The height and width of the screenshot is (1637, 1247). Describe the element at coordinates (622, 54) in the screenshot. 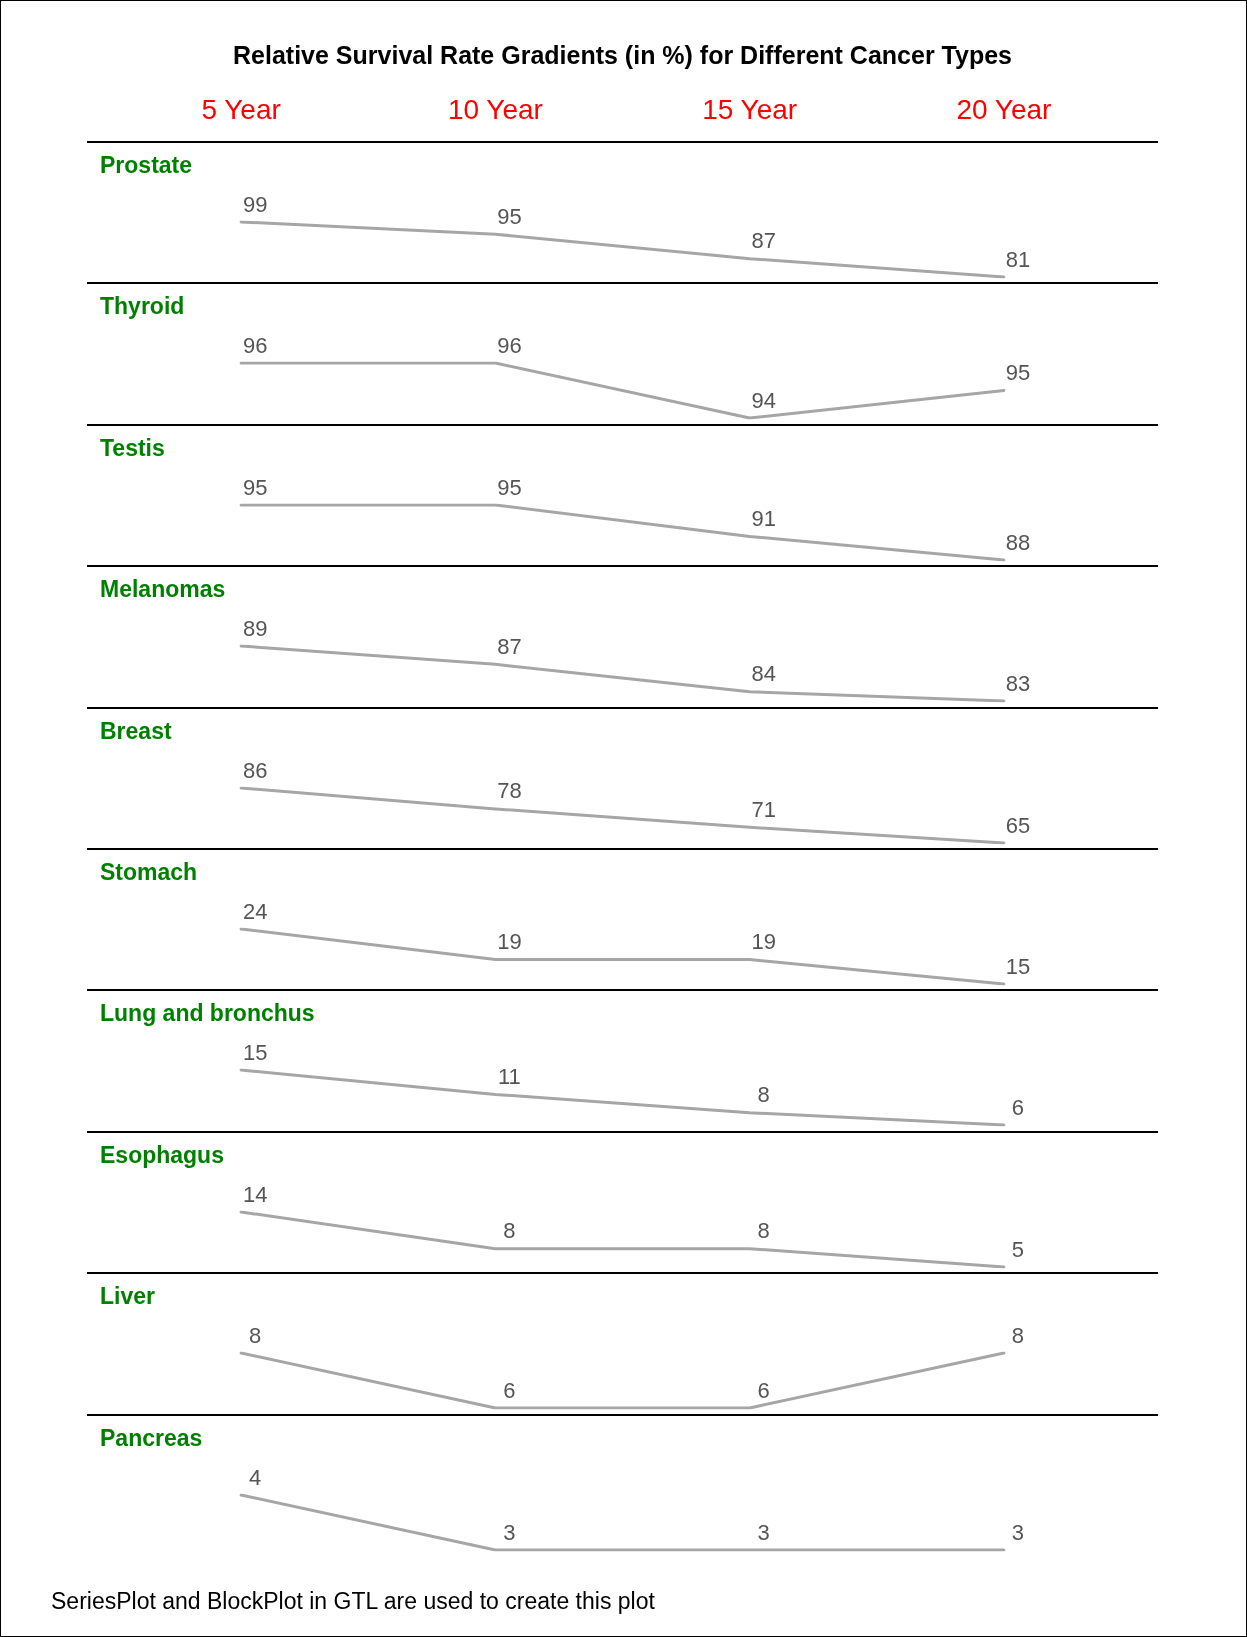

I see `chart-title: Relative Survival Rate Gradients (in %) for Different Cancer Types` at that location.